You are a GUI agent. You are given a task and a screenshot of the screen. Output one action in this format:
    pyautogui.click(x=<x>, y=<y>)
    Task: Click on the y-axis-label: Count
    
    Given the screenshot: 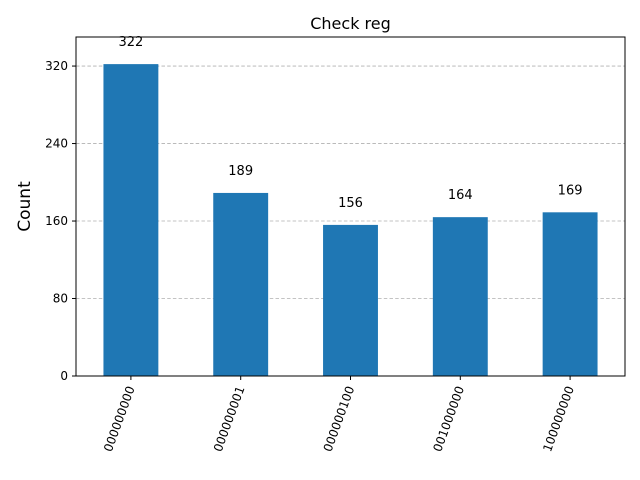 What is the action you would take?
    pyautogui.click(x=25, y=206)
    